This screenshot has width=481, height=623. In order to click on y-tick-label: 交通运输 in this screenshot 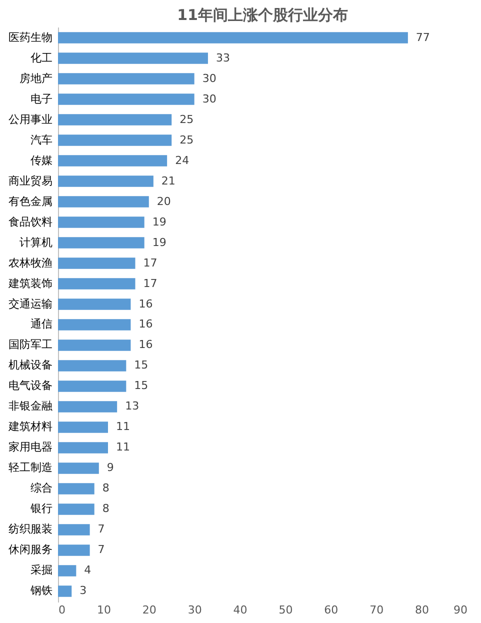, I will do `click(30, 303)`.